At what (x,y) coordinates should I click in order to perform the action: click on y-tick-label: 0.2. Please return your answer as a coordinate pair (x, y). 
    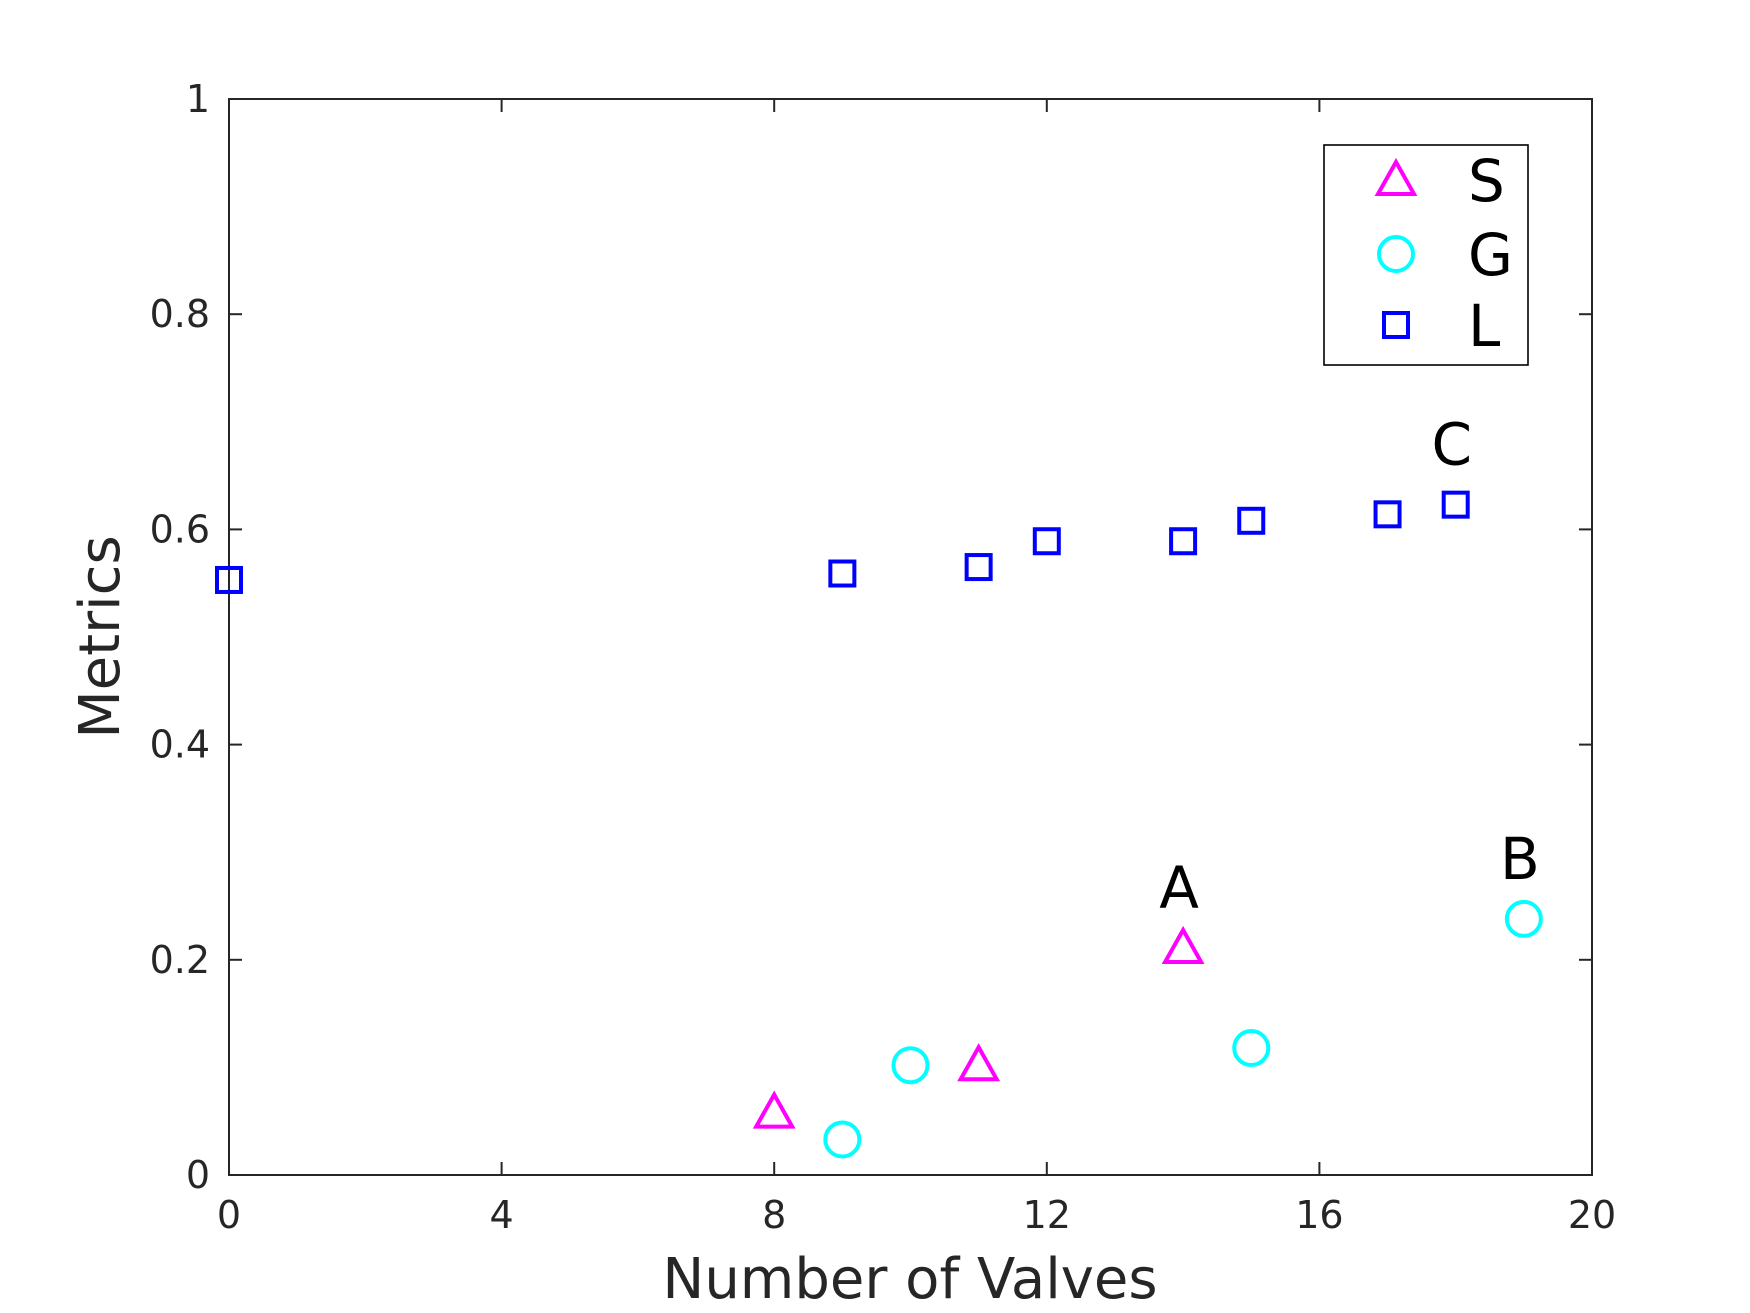
    Looking at the image, I should click on (180, 960).